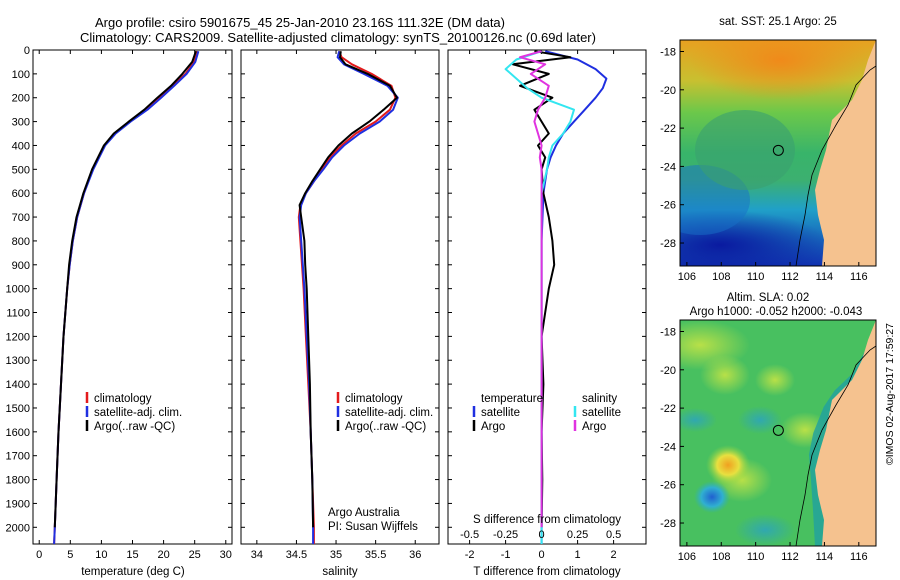 The image size is (900, 580). I want to click on legend-label-climatology: climatology, so click(374, 399).